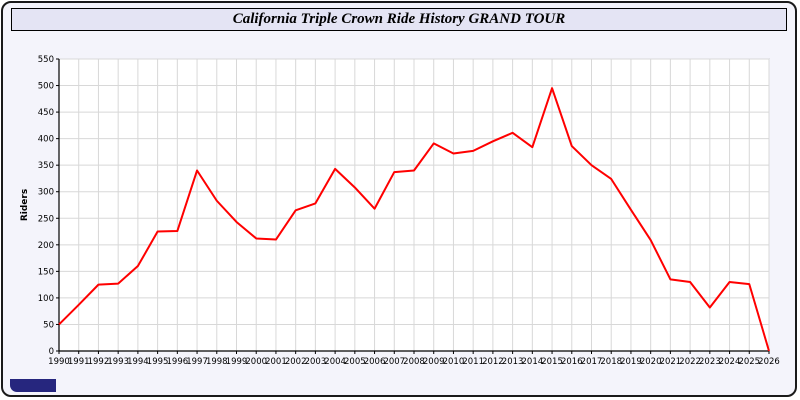 This screenshot has width=800, height=400. What do you see at coordinates (710, 362) in the screenshot?
I see `x-tick-label: 2023` at bounding box center [710, 362].